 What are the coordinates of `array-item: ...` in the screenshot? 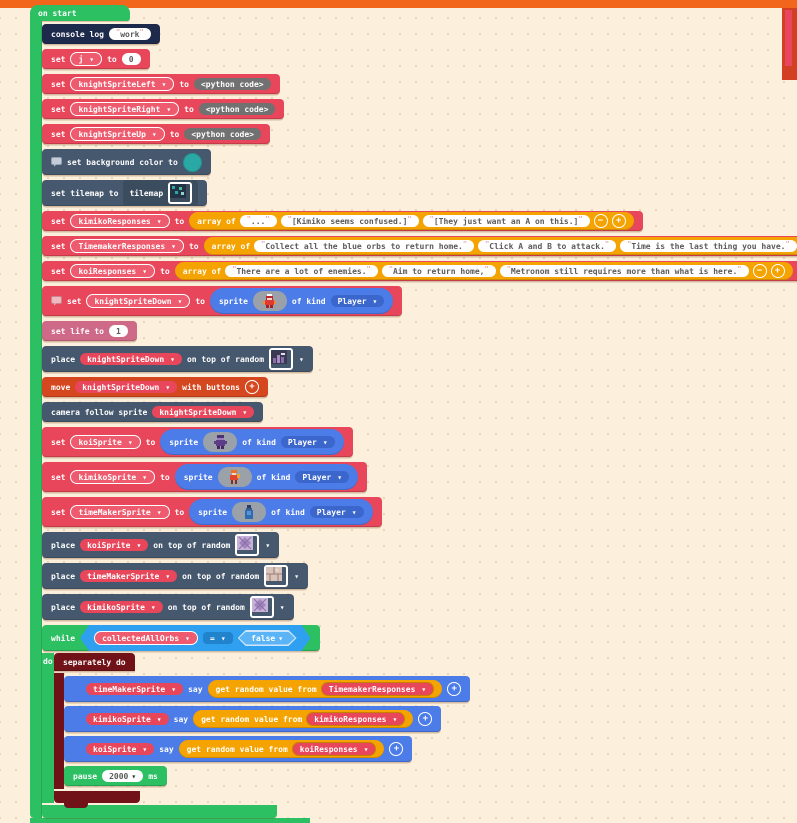 It's located at (258, 221).